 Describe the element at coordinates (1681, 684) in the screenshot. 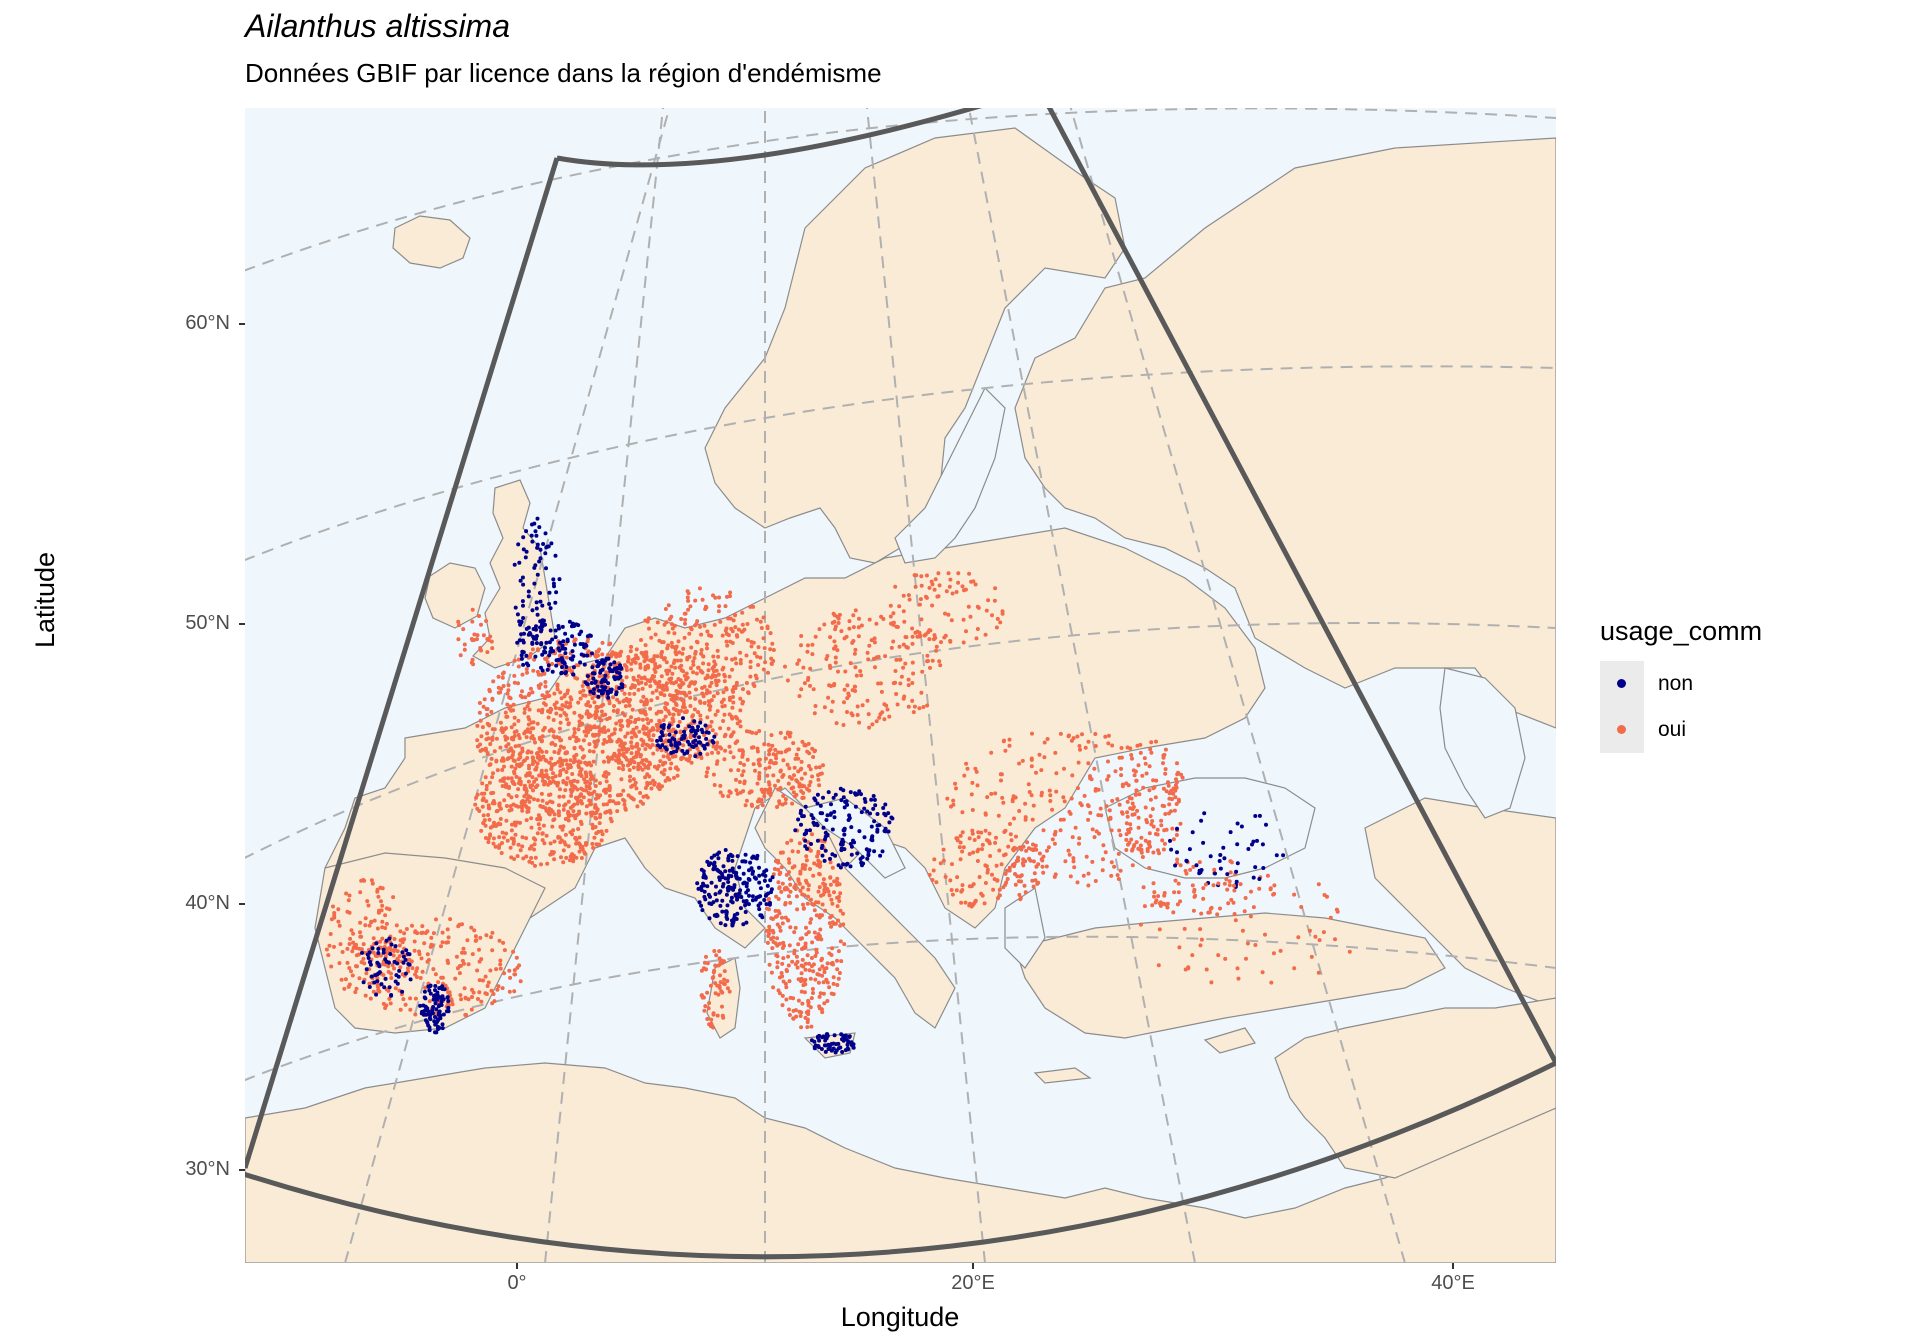

I see `legend-entry-non: non` at that location.